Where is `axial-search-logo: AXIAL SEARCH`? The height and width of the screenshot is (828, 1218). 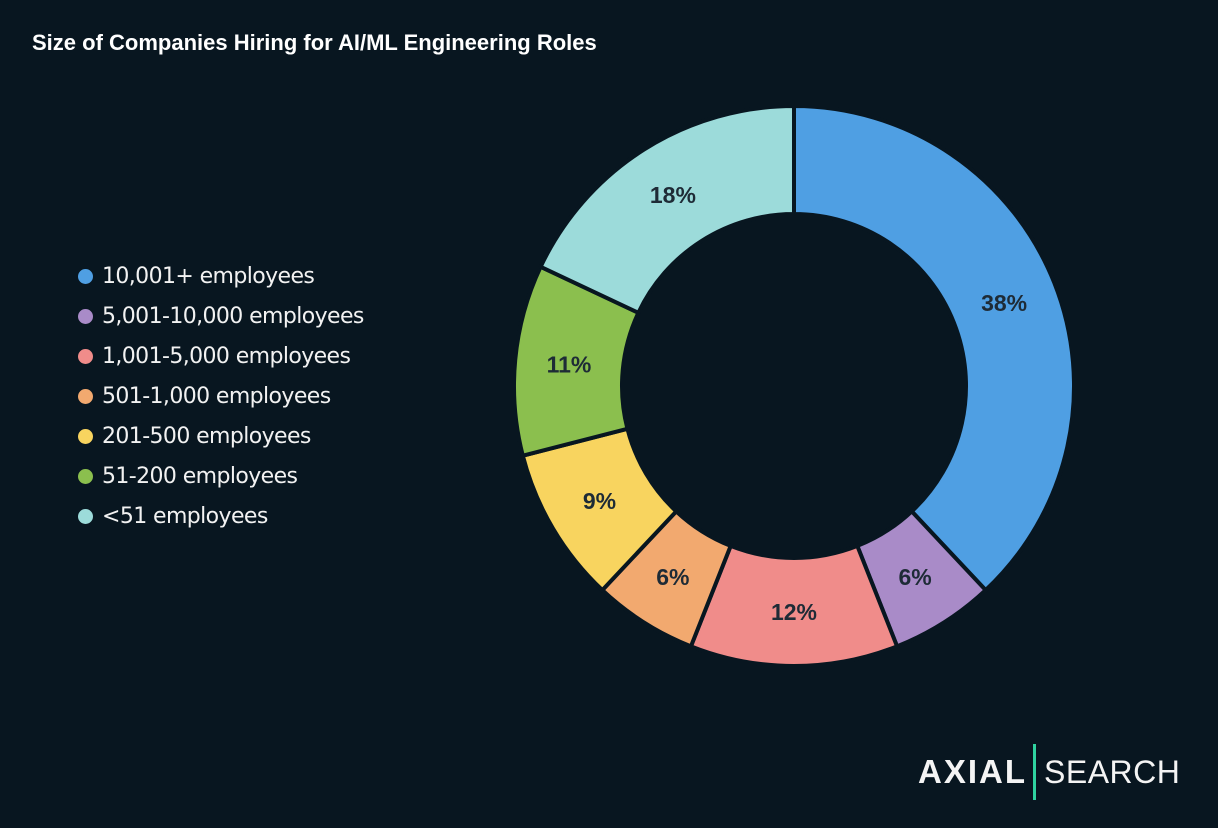
axial-search-logo: AXIAL SEARCH is located at coordinates (1049, 772).